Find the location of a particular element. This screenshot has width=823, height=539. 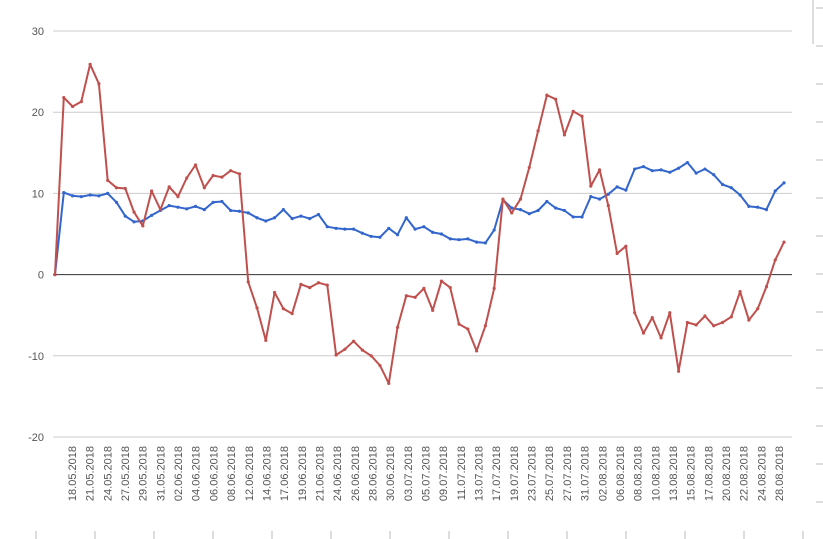

y-tick-label: -20 is located at coordinates (36, 438).